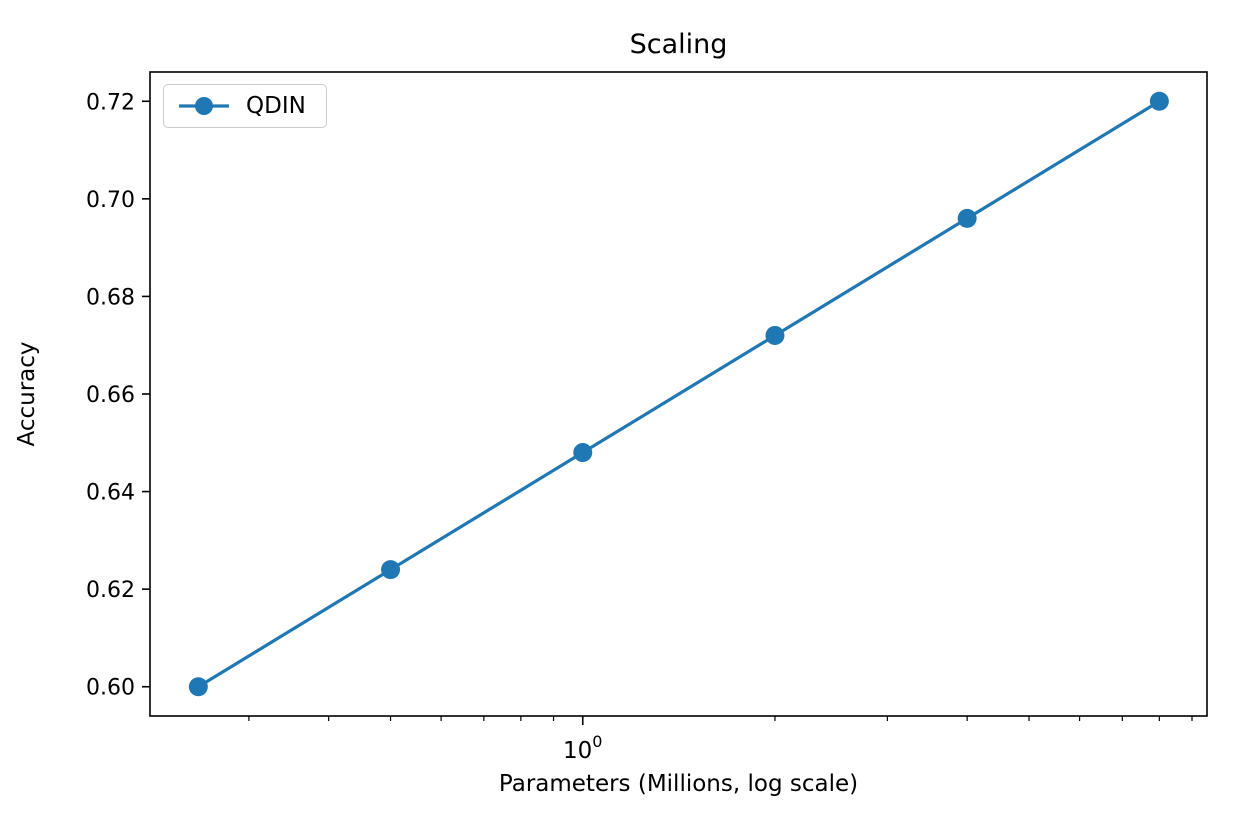  Describe the element at coordinates (245, 106) in the screenshot. I see `legend: QDIN` at that location.